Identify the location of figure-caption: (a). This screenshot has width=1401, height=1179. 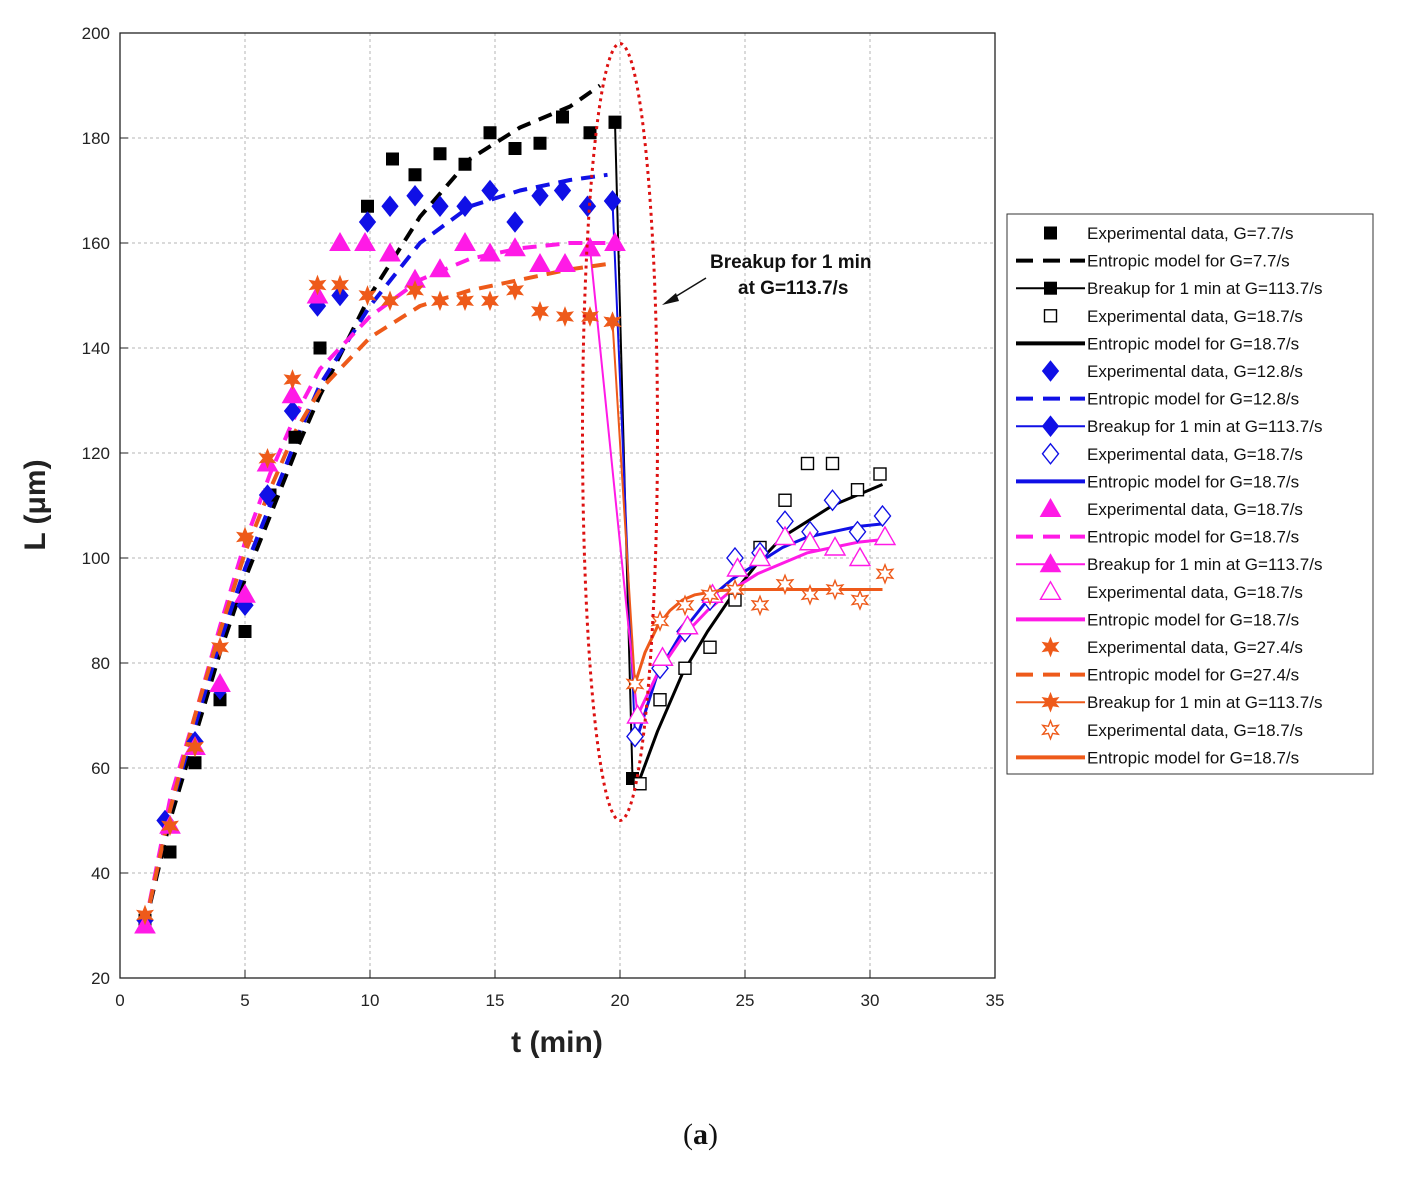
(700, 1135).